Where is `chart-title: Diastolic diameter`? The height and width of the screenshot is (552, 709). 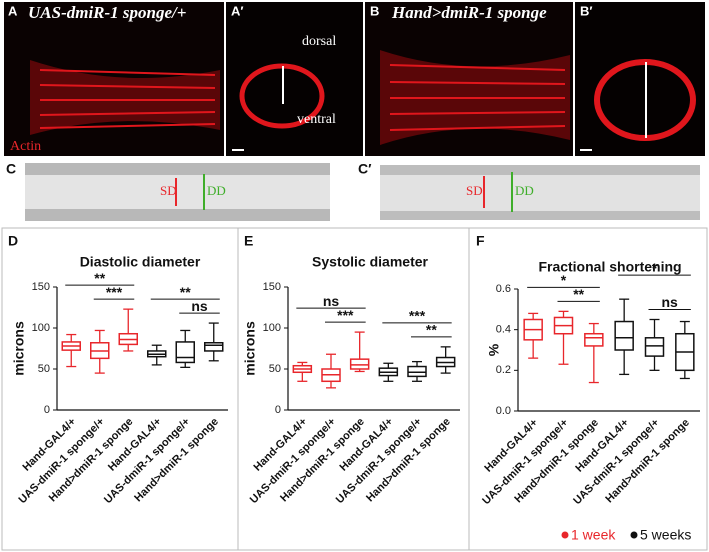 chart-title: Diastolic diameter is located at coordinates (140, 262).